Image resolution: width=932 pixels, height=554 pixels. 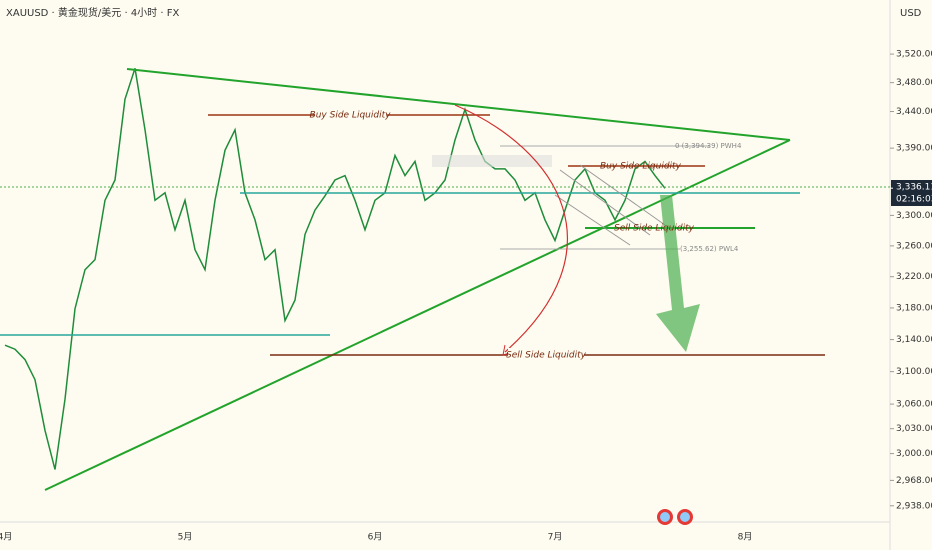 I want to click on y-tick-label: 3,480.00, so click(x=914, y=83).